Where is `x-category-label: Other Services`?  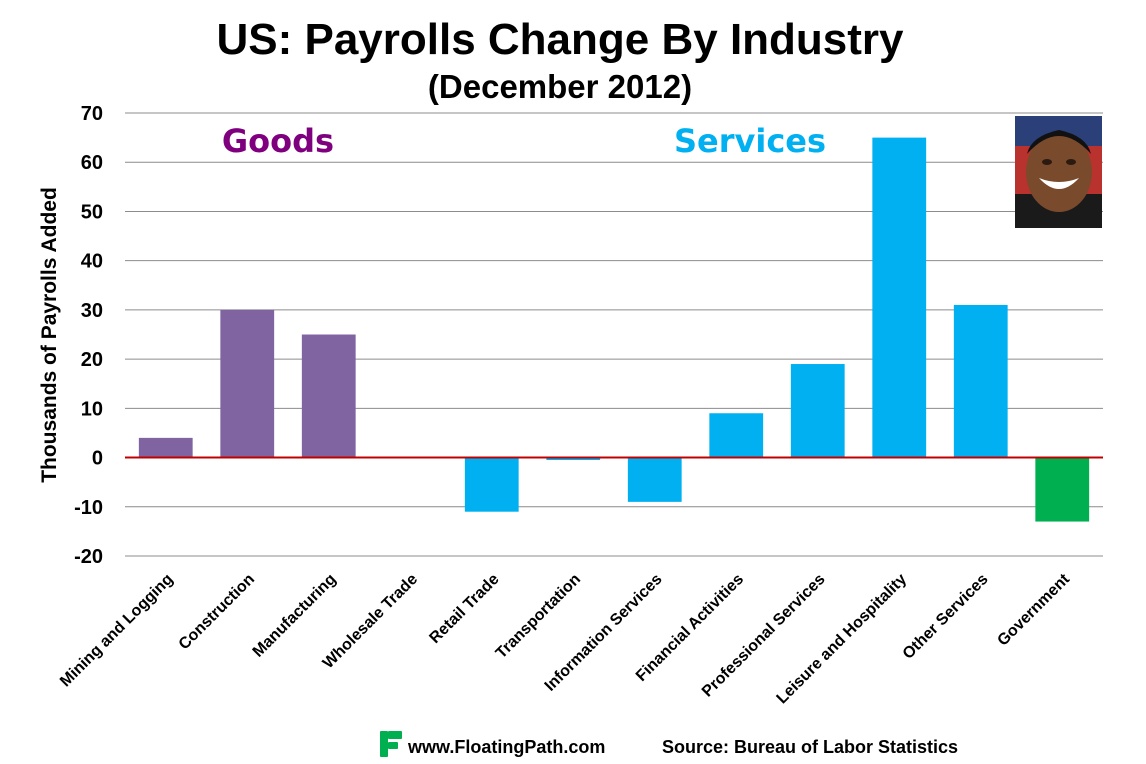
x-category-label: Other Services is located at coordinates (946, 617).